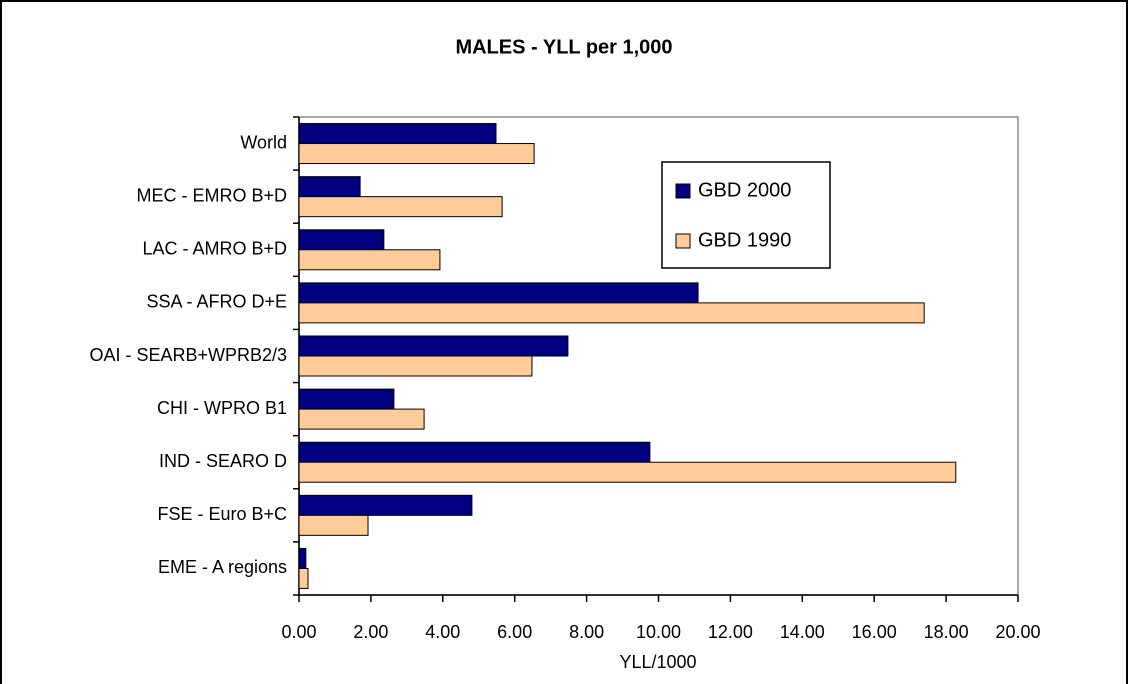  I want to click on x-axis-label: YLL/1000, so click(657, 662).